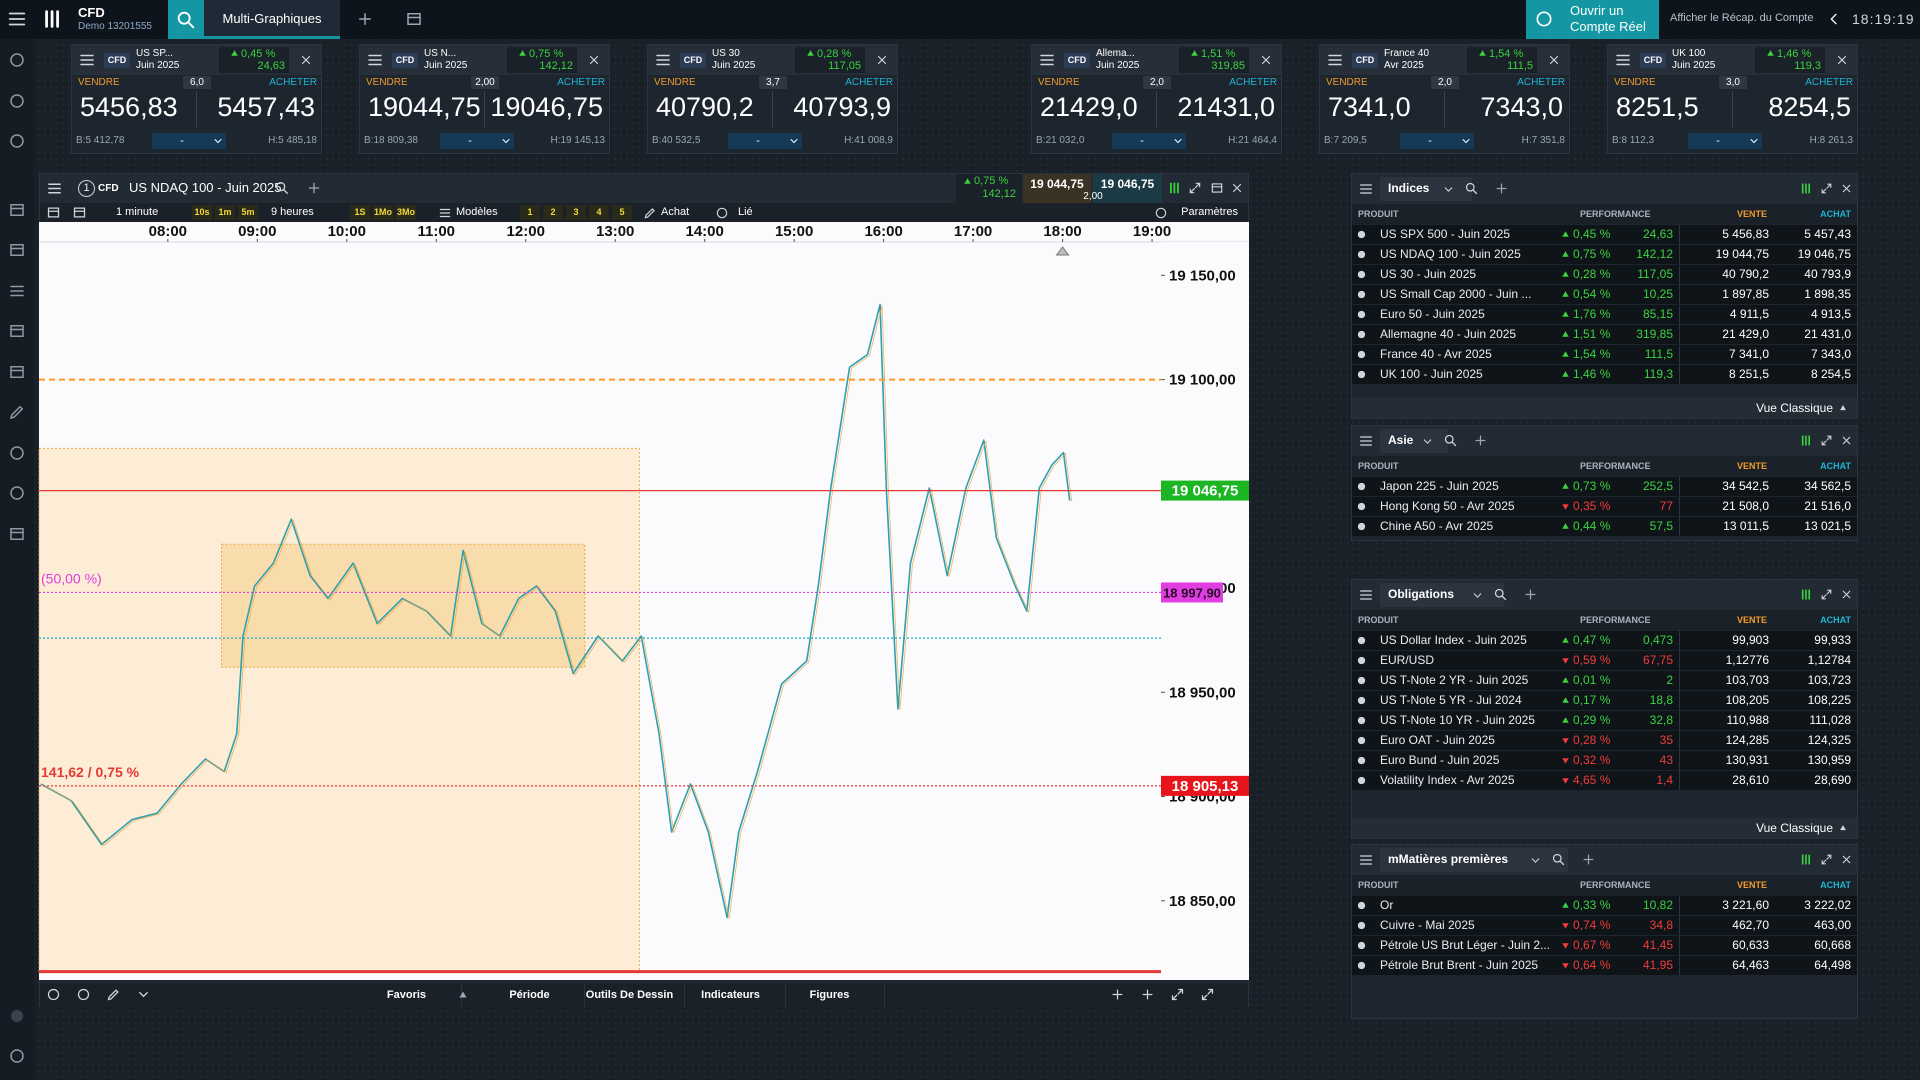 This screenshot has width=1920, height=1080. Describe the element at coordinates (1369, 107) in the screenshot. I see `sell-price: 7341,0` at that location.